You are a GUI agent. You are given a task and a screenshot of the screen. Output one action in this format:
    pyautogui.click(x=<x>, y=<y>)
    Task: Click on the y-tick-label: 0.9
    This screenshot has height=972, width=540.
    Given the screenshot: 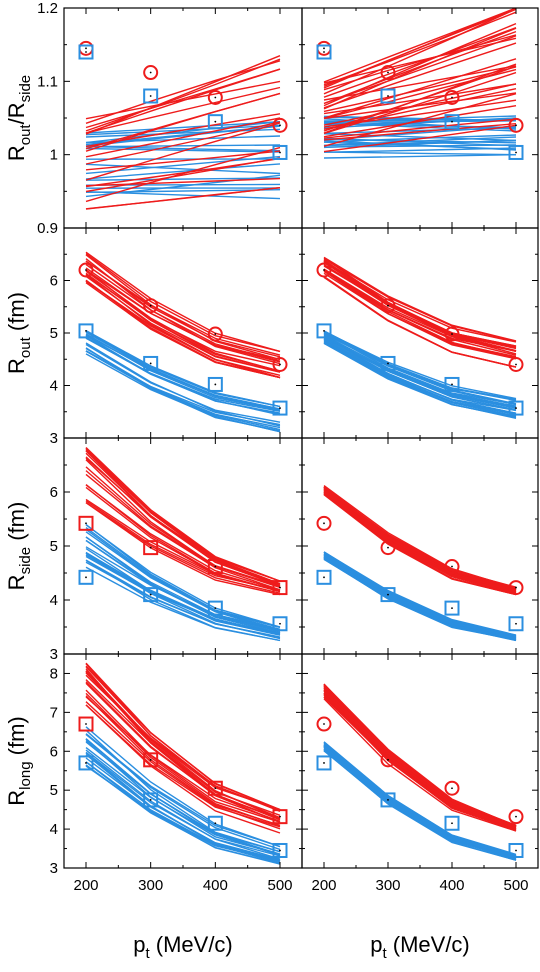 What is the action you would take?
    pyautogui.click(x=47, y=228)
    